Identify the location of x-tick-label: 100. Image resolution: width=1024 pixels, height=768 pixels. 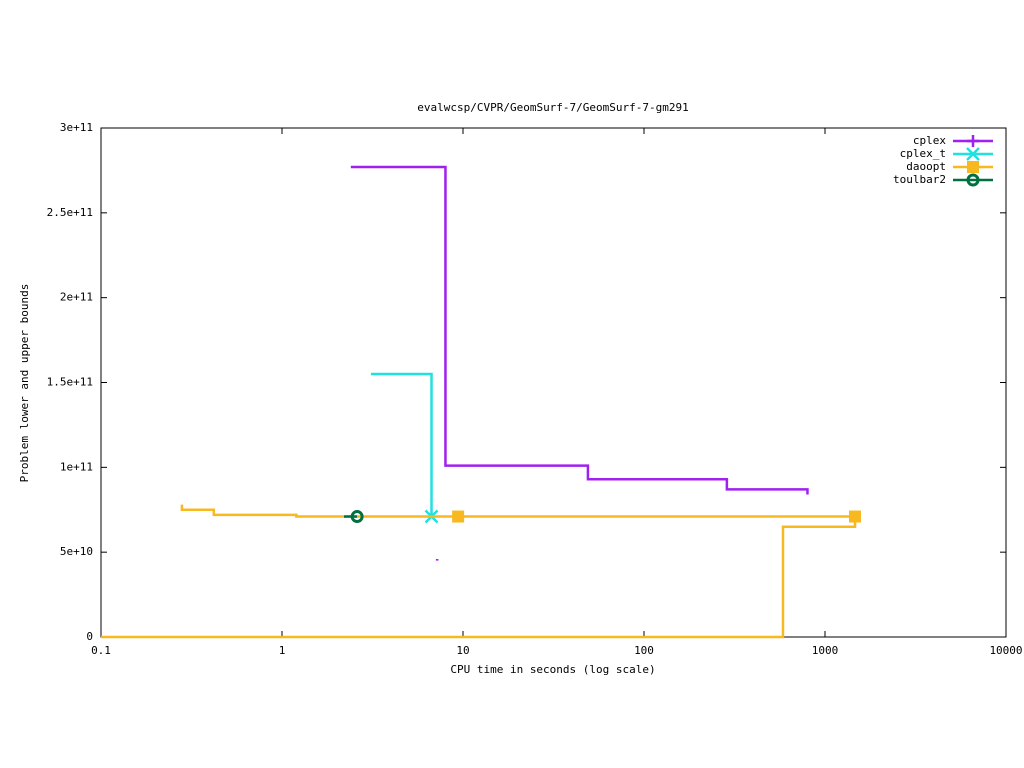
(644, 650).